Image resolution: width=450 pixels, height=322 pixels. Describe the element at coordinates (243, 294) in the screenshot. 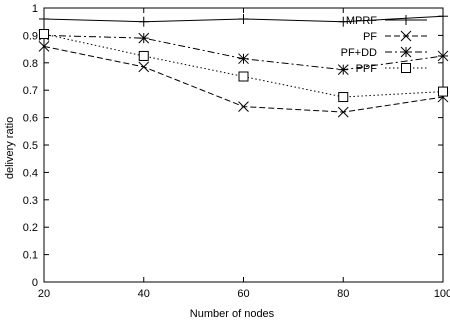

I see `x-tick-label: 60` at that location.